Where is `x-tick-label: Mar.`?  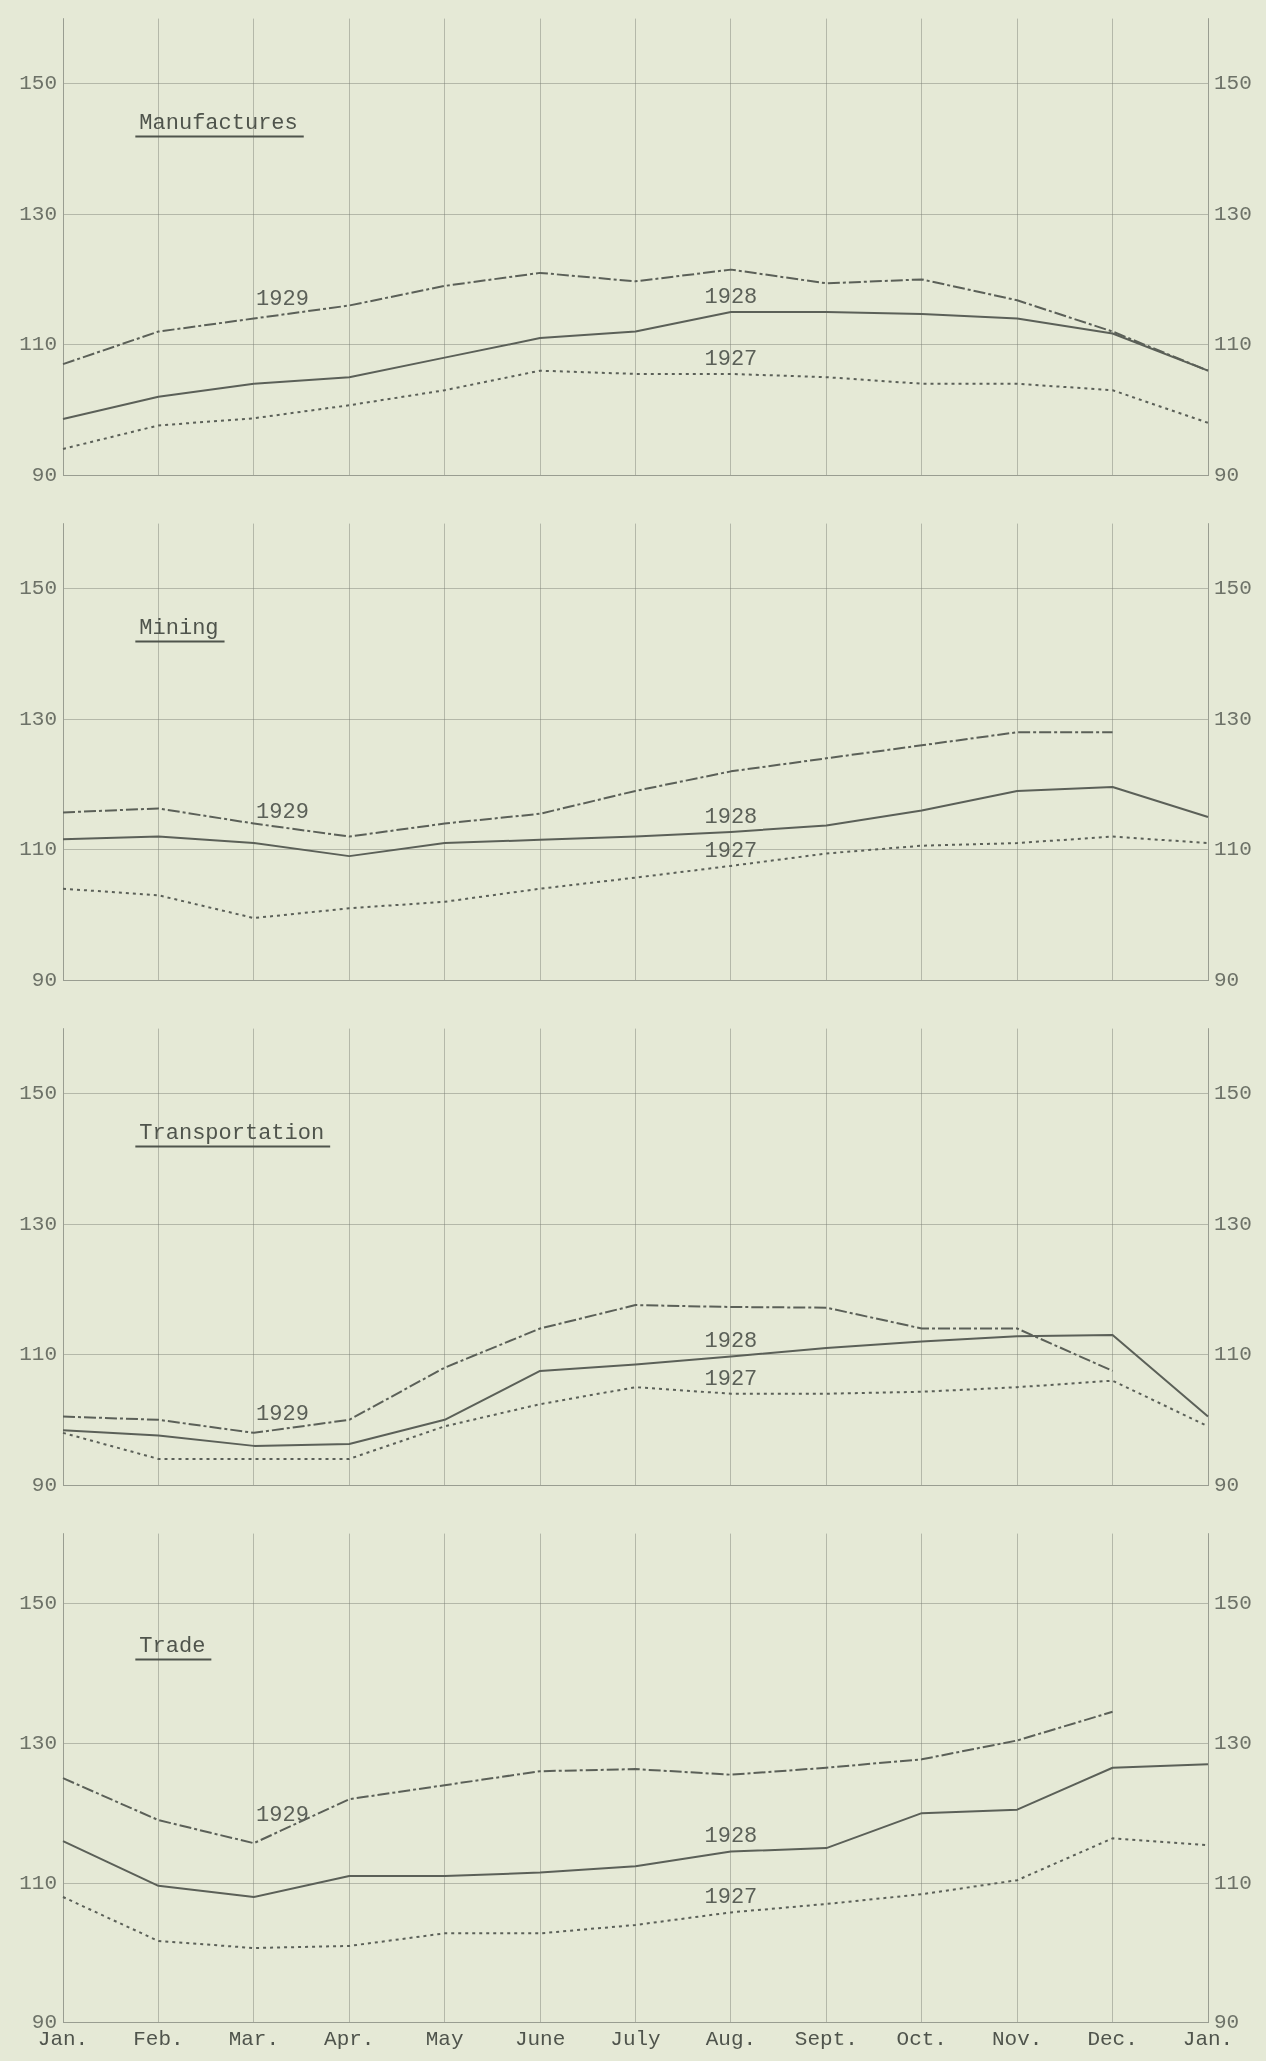 x-tick-label: Mar. is located at coordinates (254, 2039).